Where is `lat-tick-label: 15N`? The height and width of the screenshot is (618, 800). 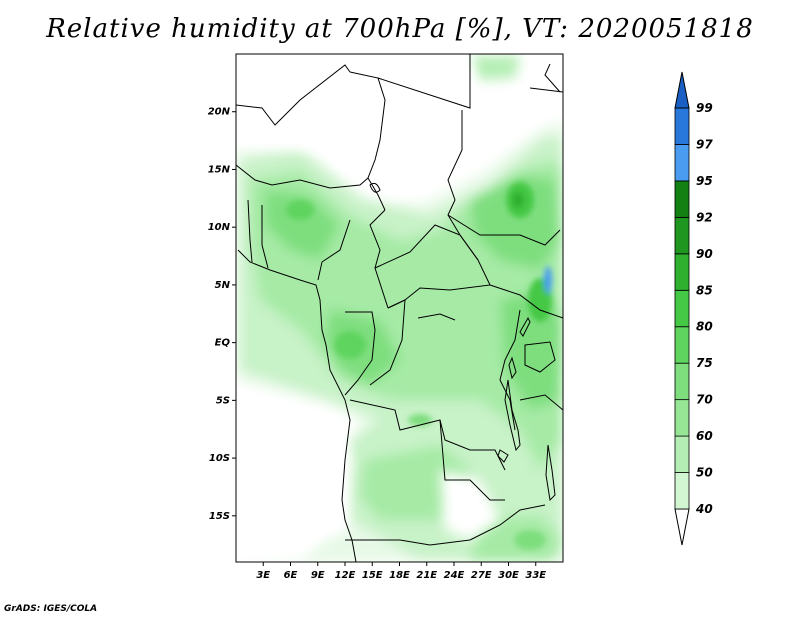
lat-tick-label: 15N is located at coordinates (219, 169).